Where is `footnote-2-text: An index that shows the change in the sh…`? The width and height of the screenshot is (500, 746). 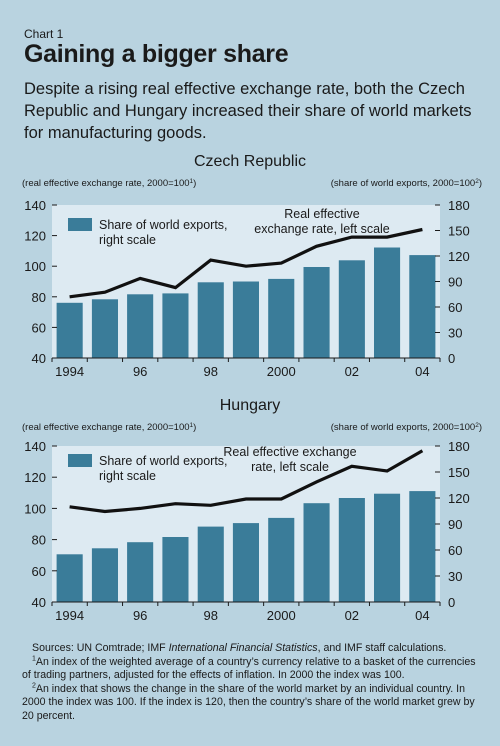 footnote-2-text: An index that shows the change in the sh… is located at coordinates (248, 702).